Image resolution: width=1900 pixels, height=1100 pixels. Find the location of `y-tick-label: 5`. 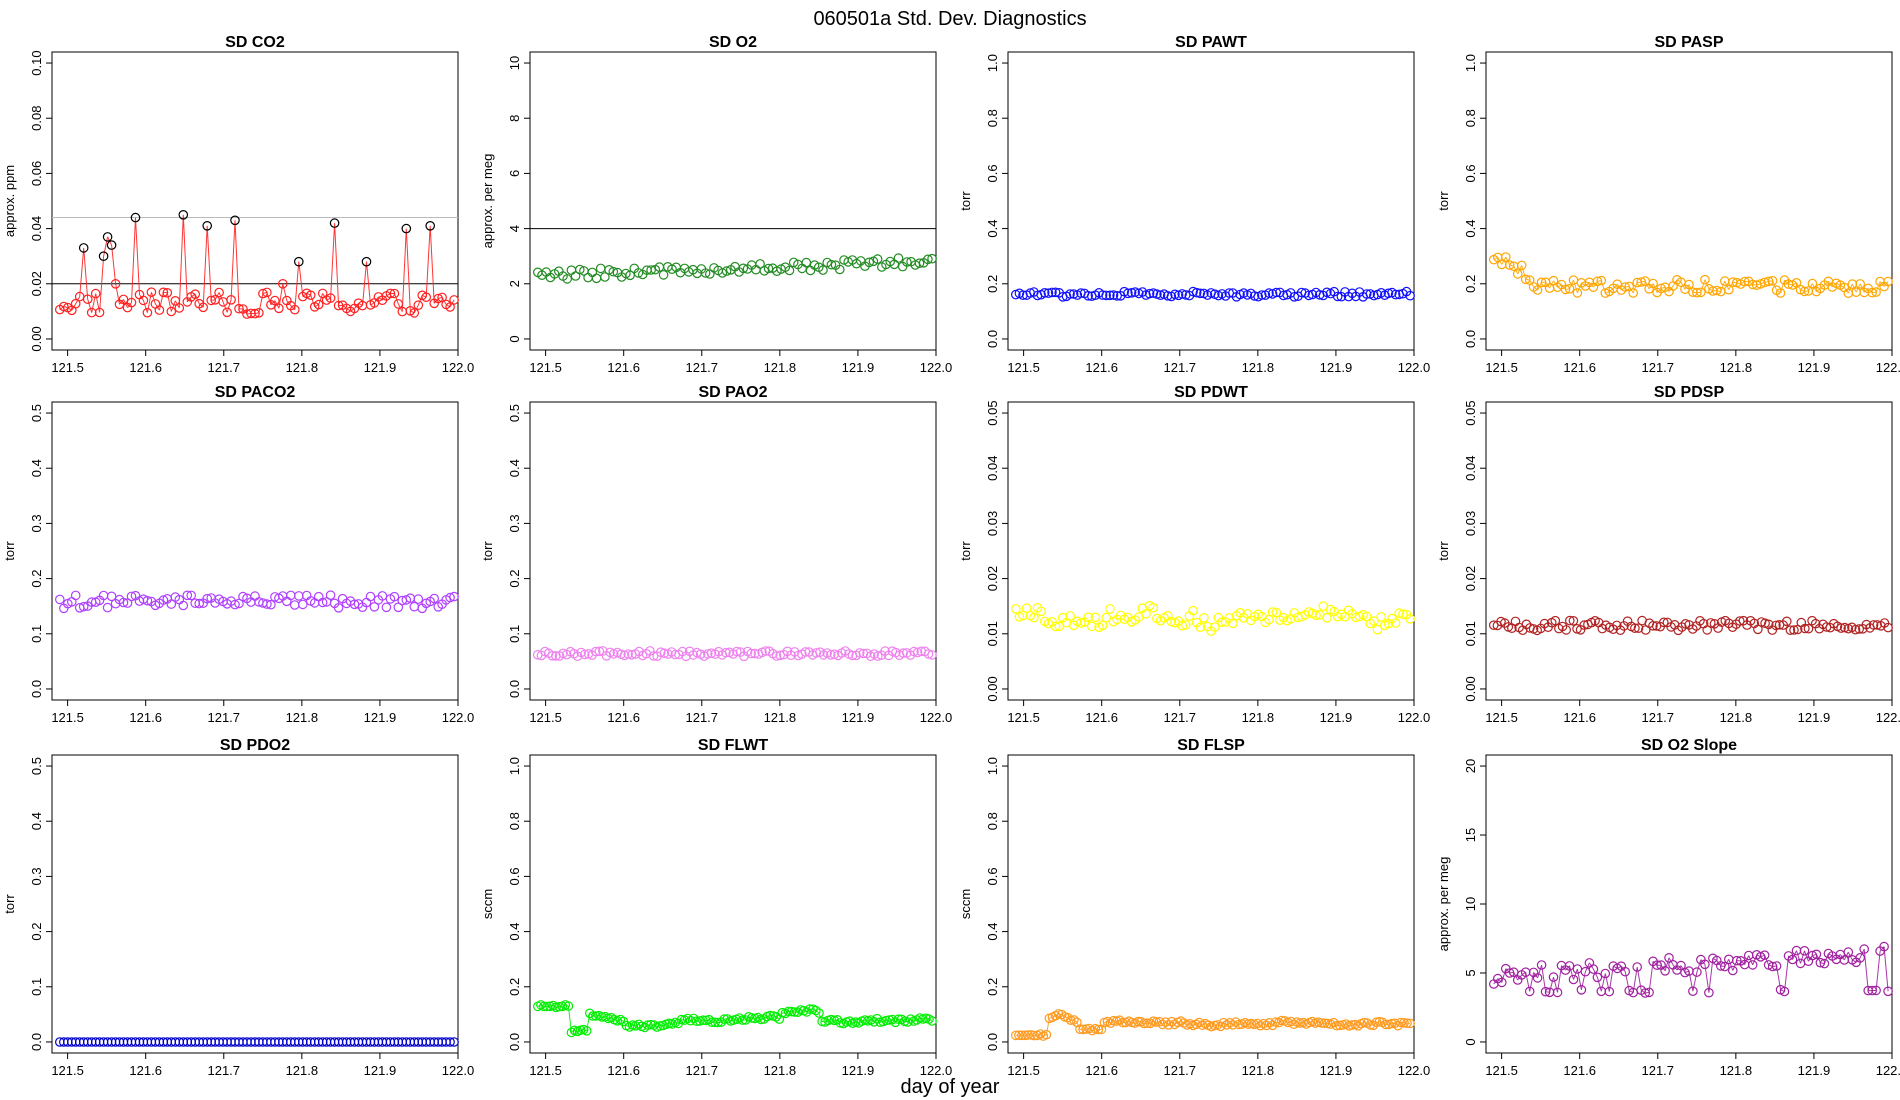

y-tick-label: 5 is located at coordinates (1470, 972).